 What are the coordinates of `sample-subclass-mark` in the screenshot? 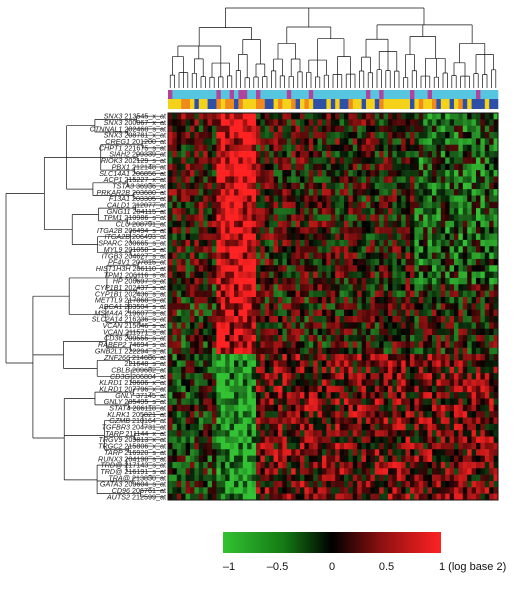 It's located at (236, 104).